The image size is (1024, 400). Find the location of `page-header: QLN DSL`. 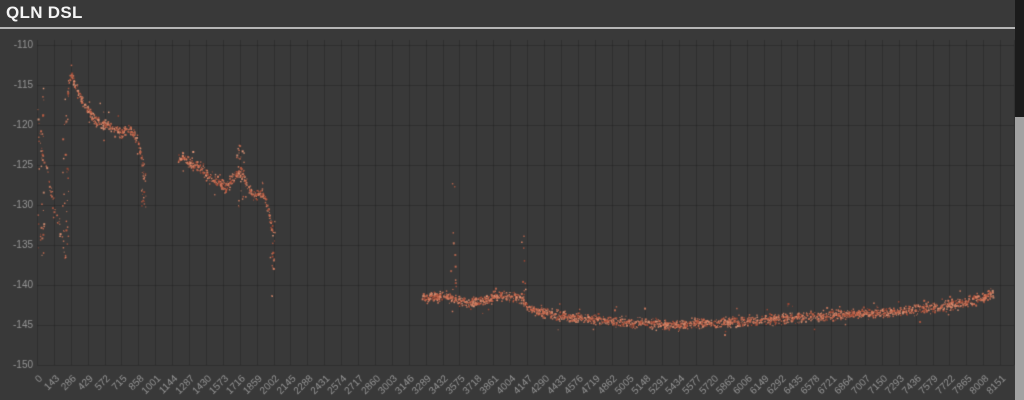

page-header: QLN DSL is located at coordinates (507, 14).